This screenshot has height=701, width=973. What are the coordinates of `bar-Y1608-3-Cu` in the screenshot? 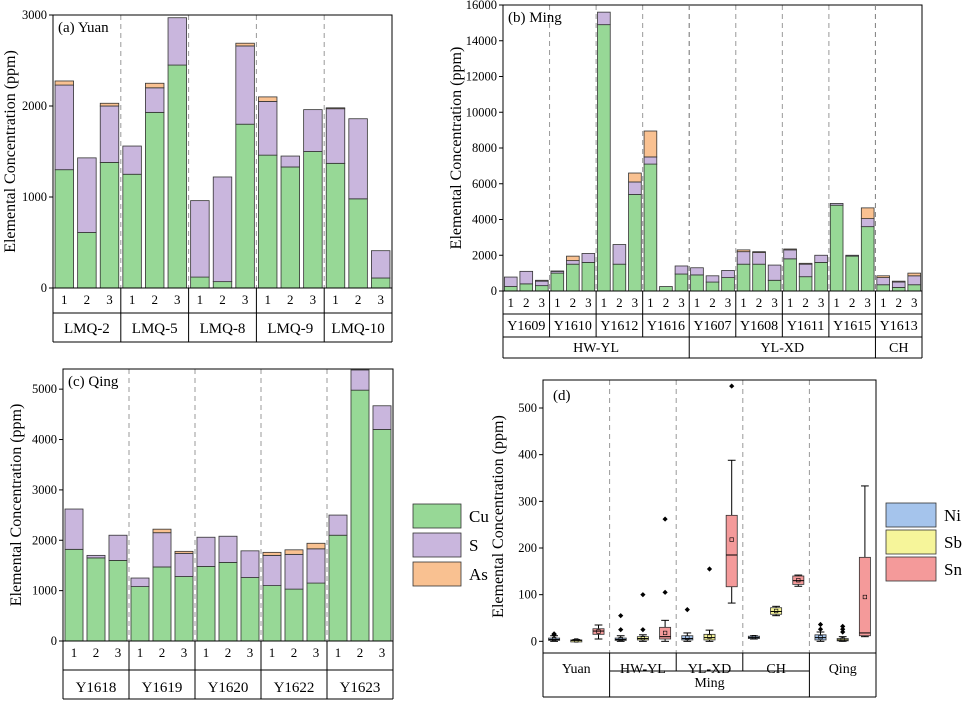 It's located at (774, 285).